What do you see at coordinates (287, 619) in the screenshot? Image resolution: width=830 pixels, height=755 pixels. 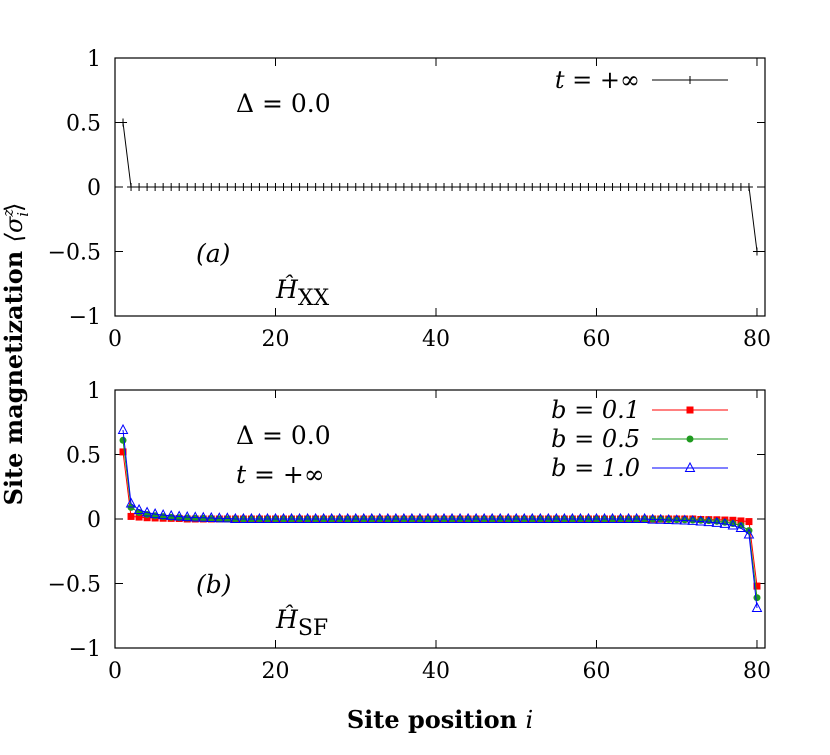 I see `hamiltonian-symbol-b: Ĥ` at bounding box center [287, 619].